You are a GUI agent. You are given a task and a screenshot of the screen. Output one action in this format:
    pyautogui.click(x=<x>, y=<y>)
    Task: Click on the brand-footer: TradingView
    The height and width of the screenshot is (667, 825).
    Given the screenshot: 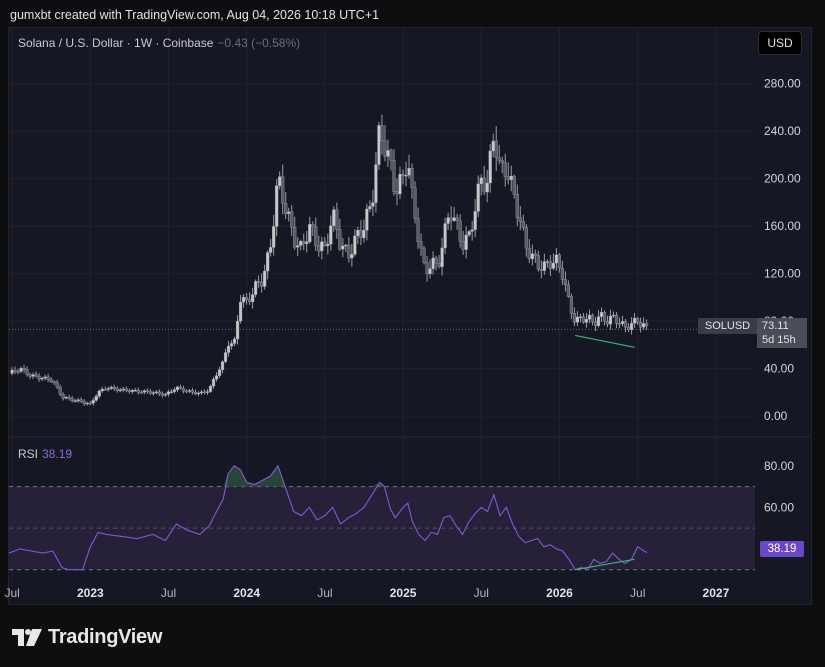 What is the action you would take?
    pyautogui.click(x=87, y=637)
    